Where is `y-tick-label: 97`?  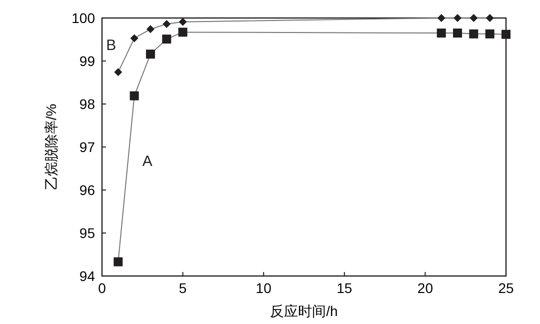
y-tick-label: 97 is located at coordinates (87, 147).